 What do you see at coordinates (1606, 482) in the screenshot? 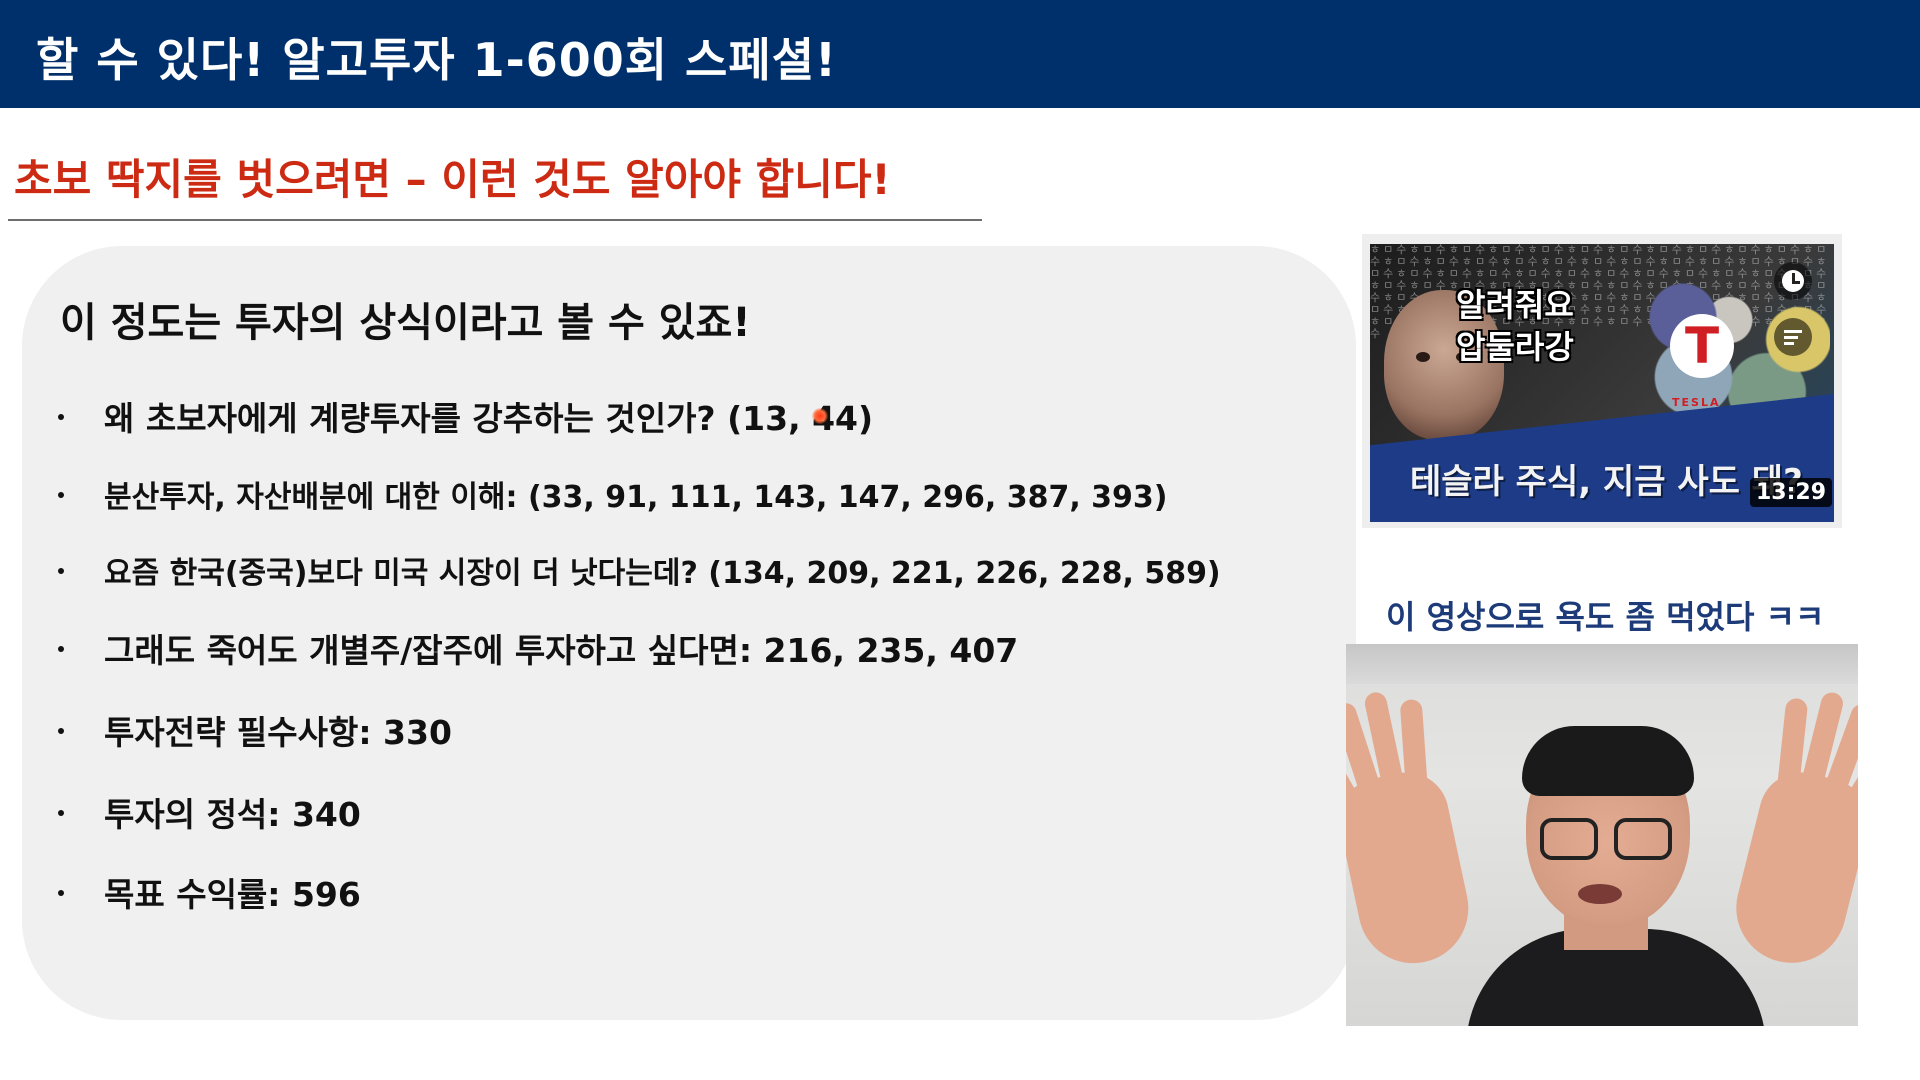
I see `thumbnail-banner-title: 테슬라 주식, 지금 사도 돼?` at bounding box center [1606, 482].